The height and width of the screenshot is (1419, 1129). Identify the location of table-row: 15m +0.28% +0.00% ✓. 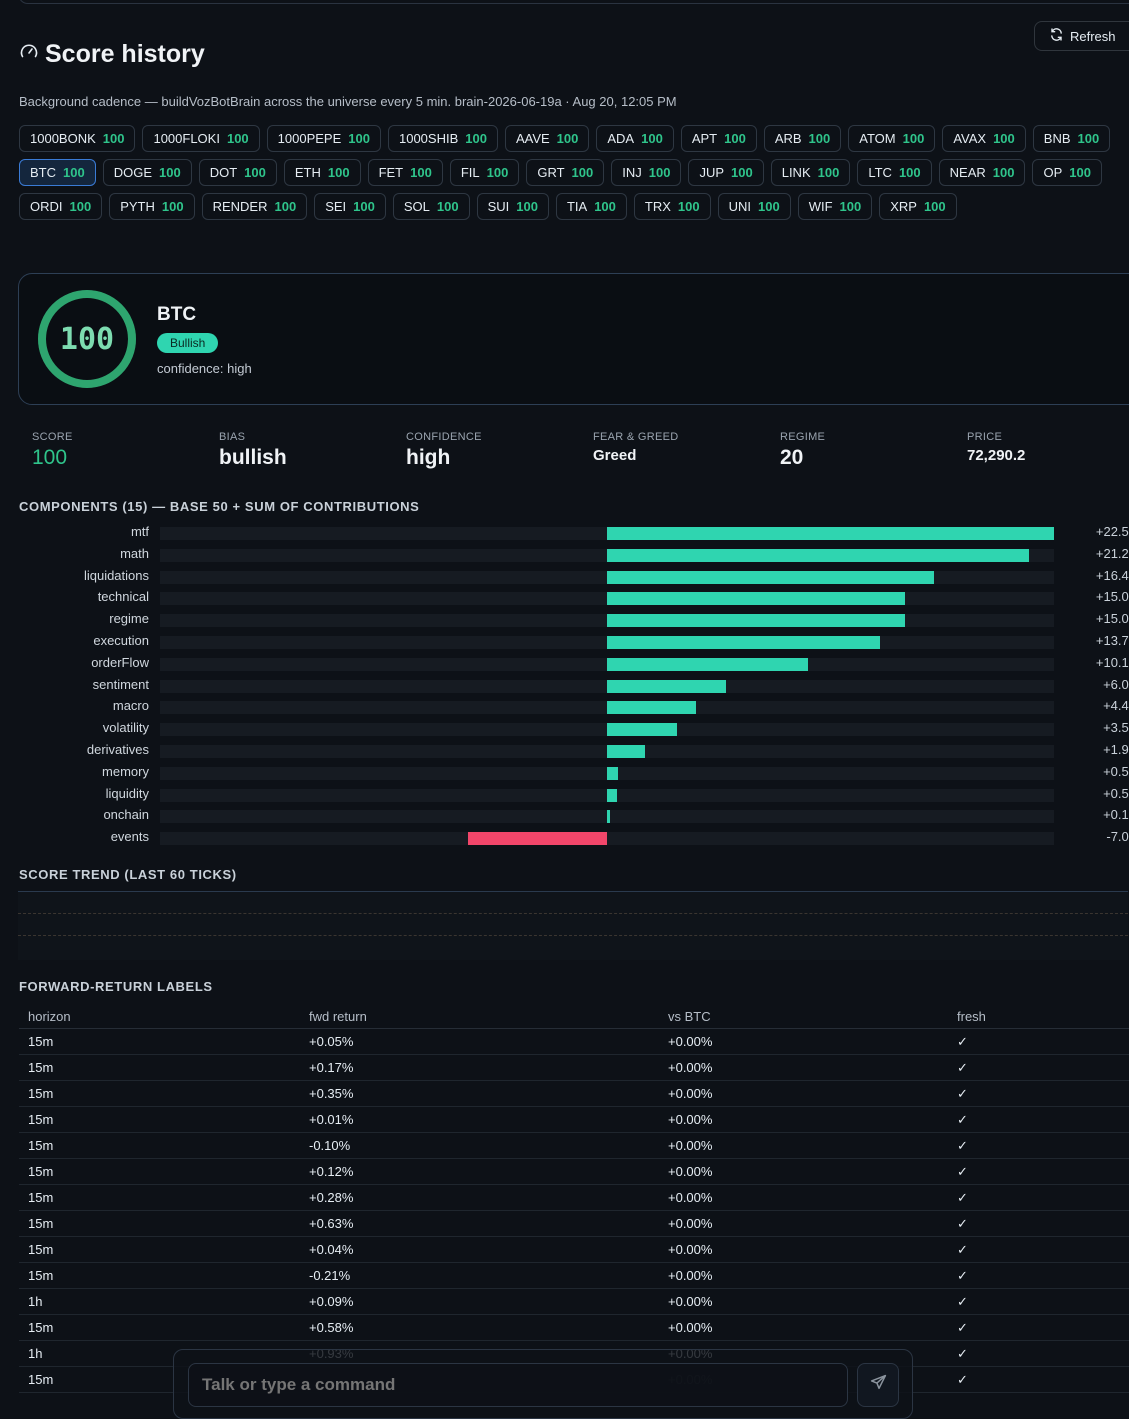
(574, 1197).